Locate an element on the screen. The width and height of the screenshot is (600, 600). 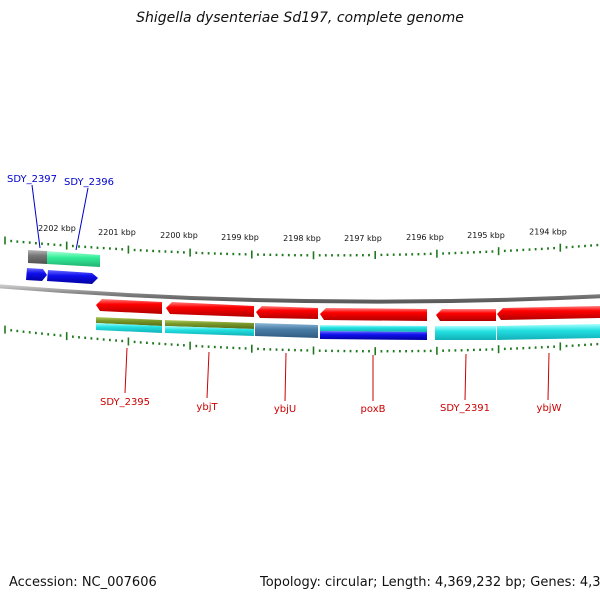
gene-feature-sdy2396 is located at coordinates (73, 259).